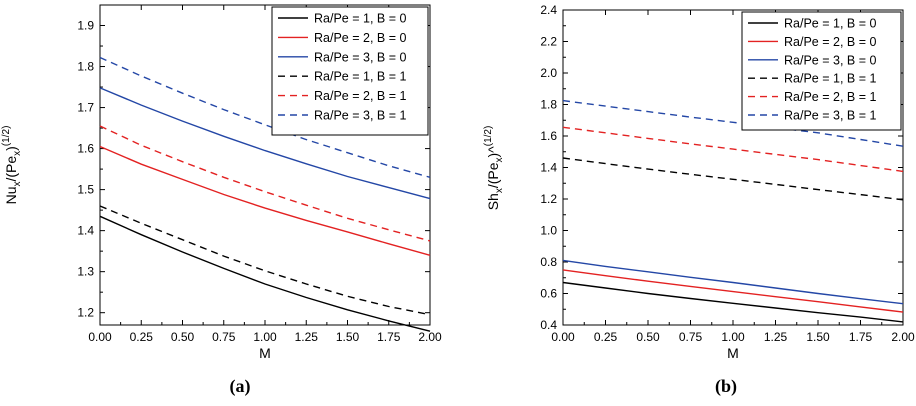 This screenshot has width=916, height=406. What do you see at coordinates (548, 10) in the screenshot?
I see `y-tick-label: 2.4` at bounding box center [548, 10].